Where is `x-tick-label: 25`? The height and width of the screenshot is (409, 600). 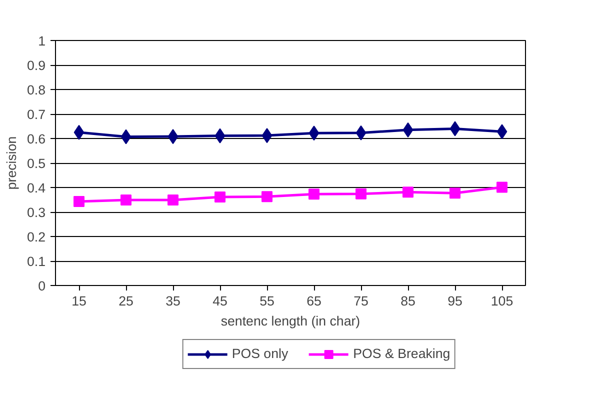 x-tick-label: 25 is located at coordinates (126, 301).